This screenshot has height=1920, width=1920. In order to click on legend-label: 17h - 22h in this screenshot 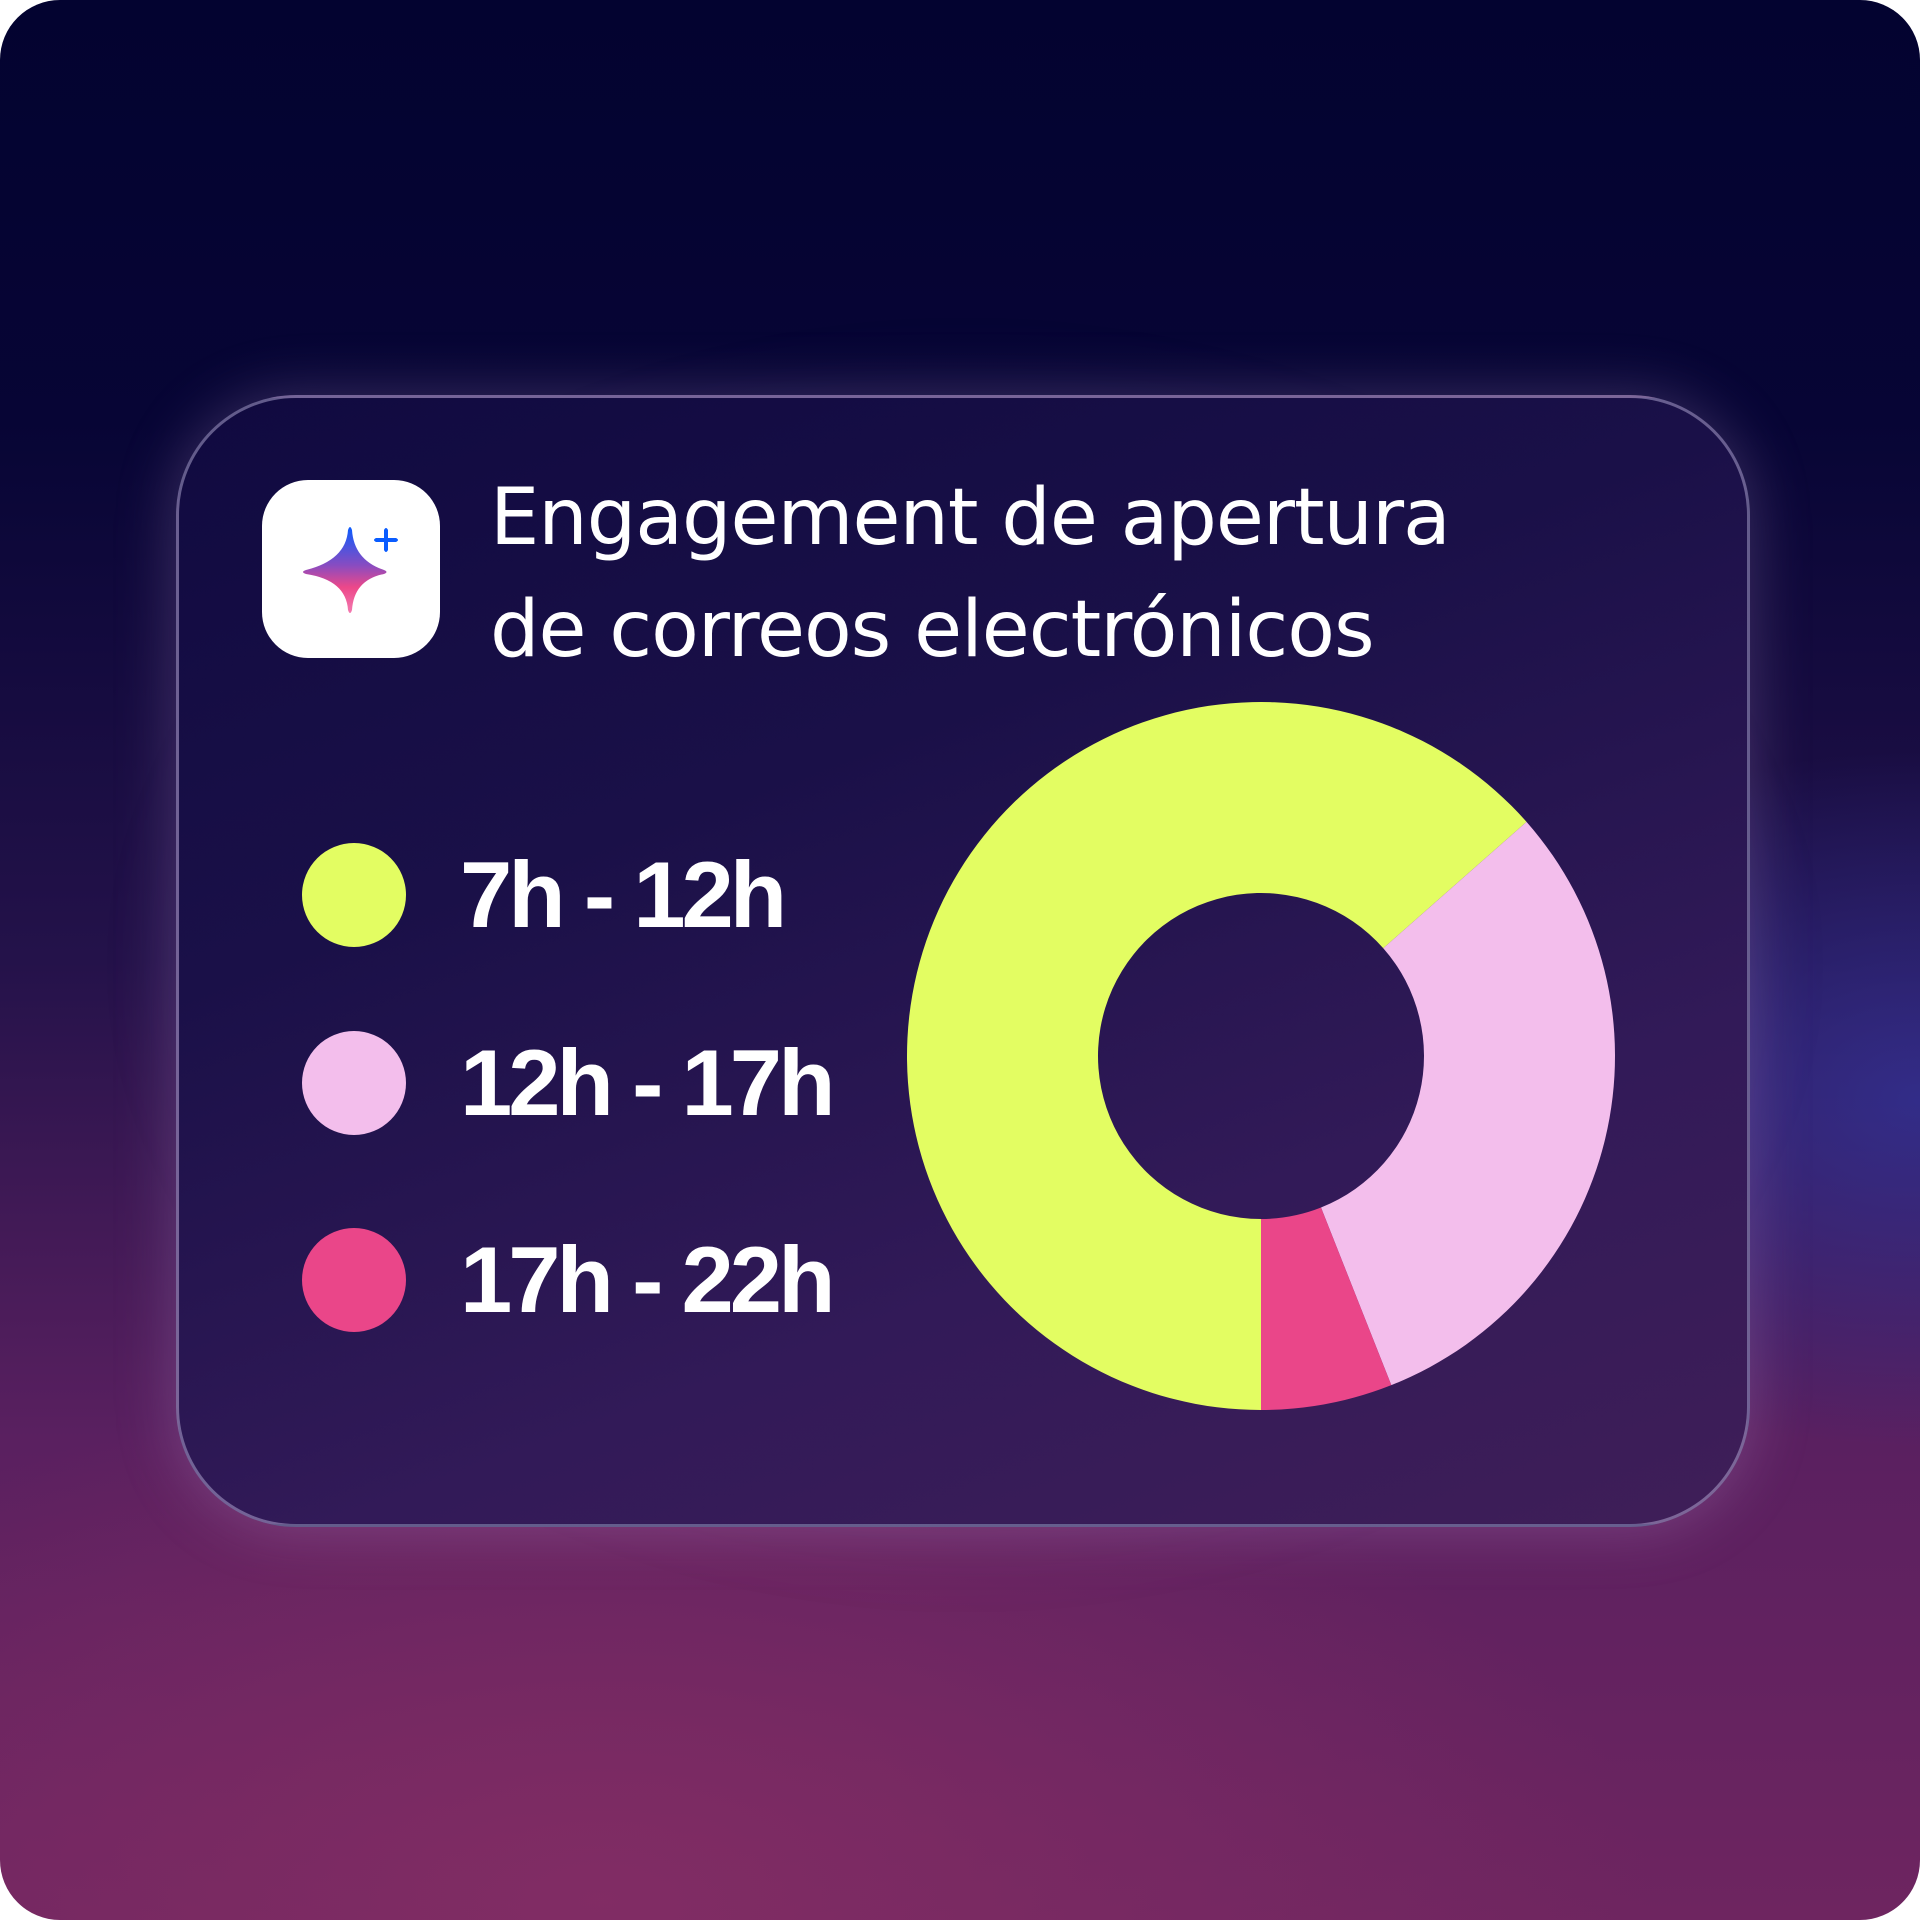, I will do `click(647, 1279)`.